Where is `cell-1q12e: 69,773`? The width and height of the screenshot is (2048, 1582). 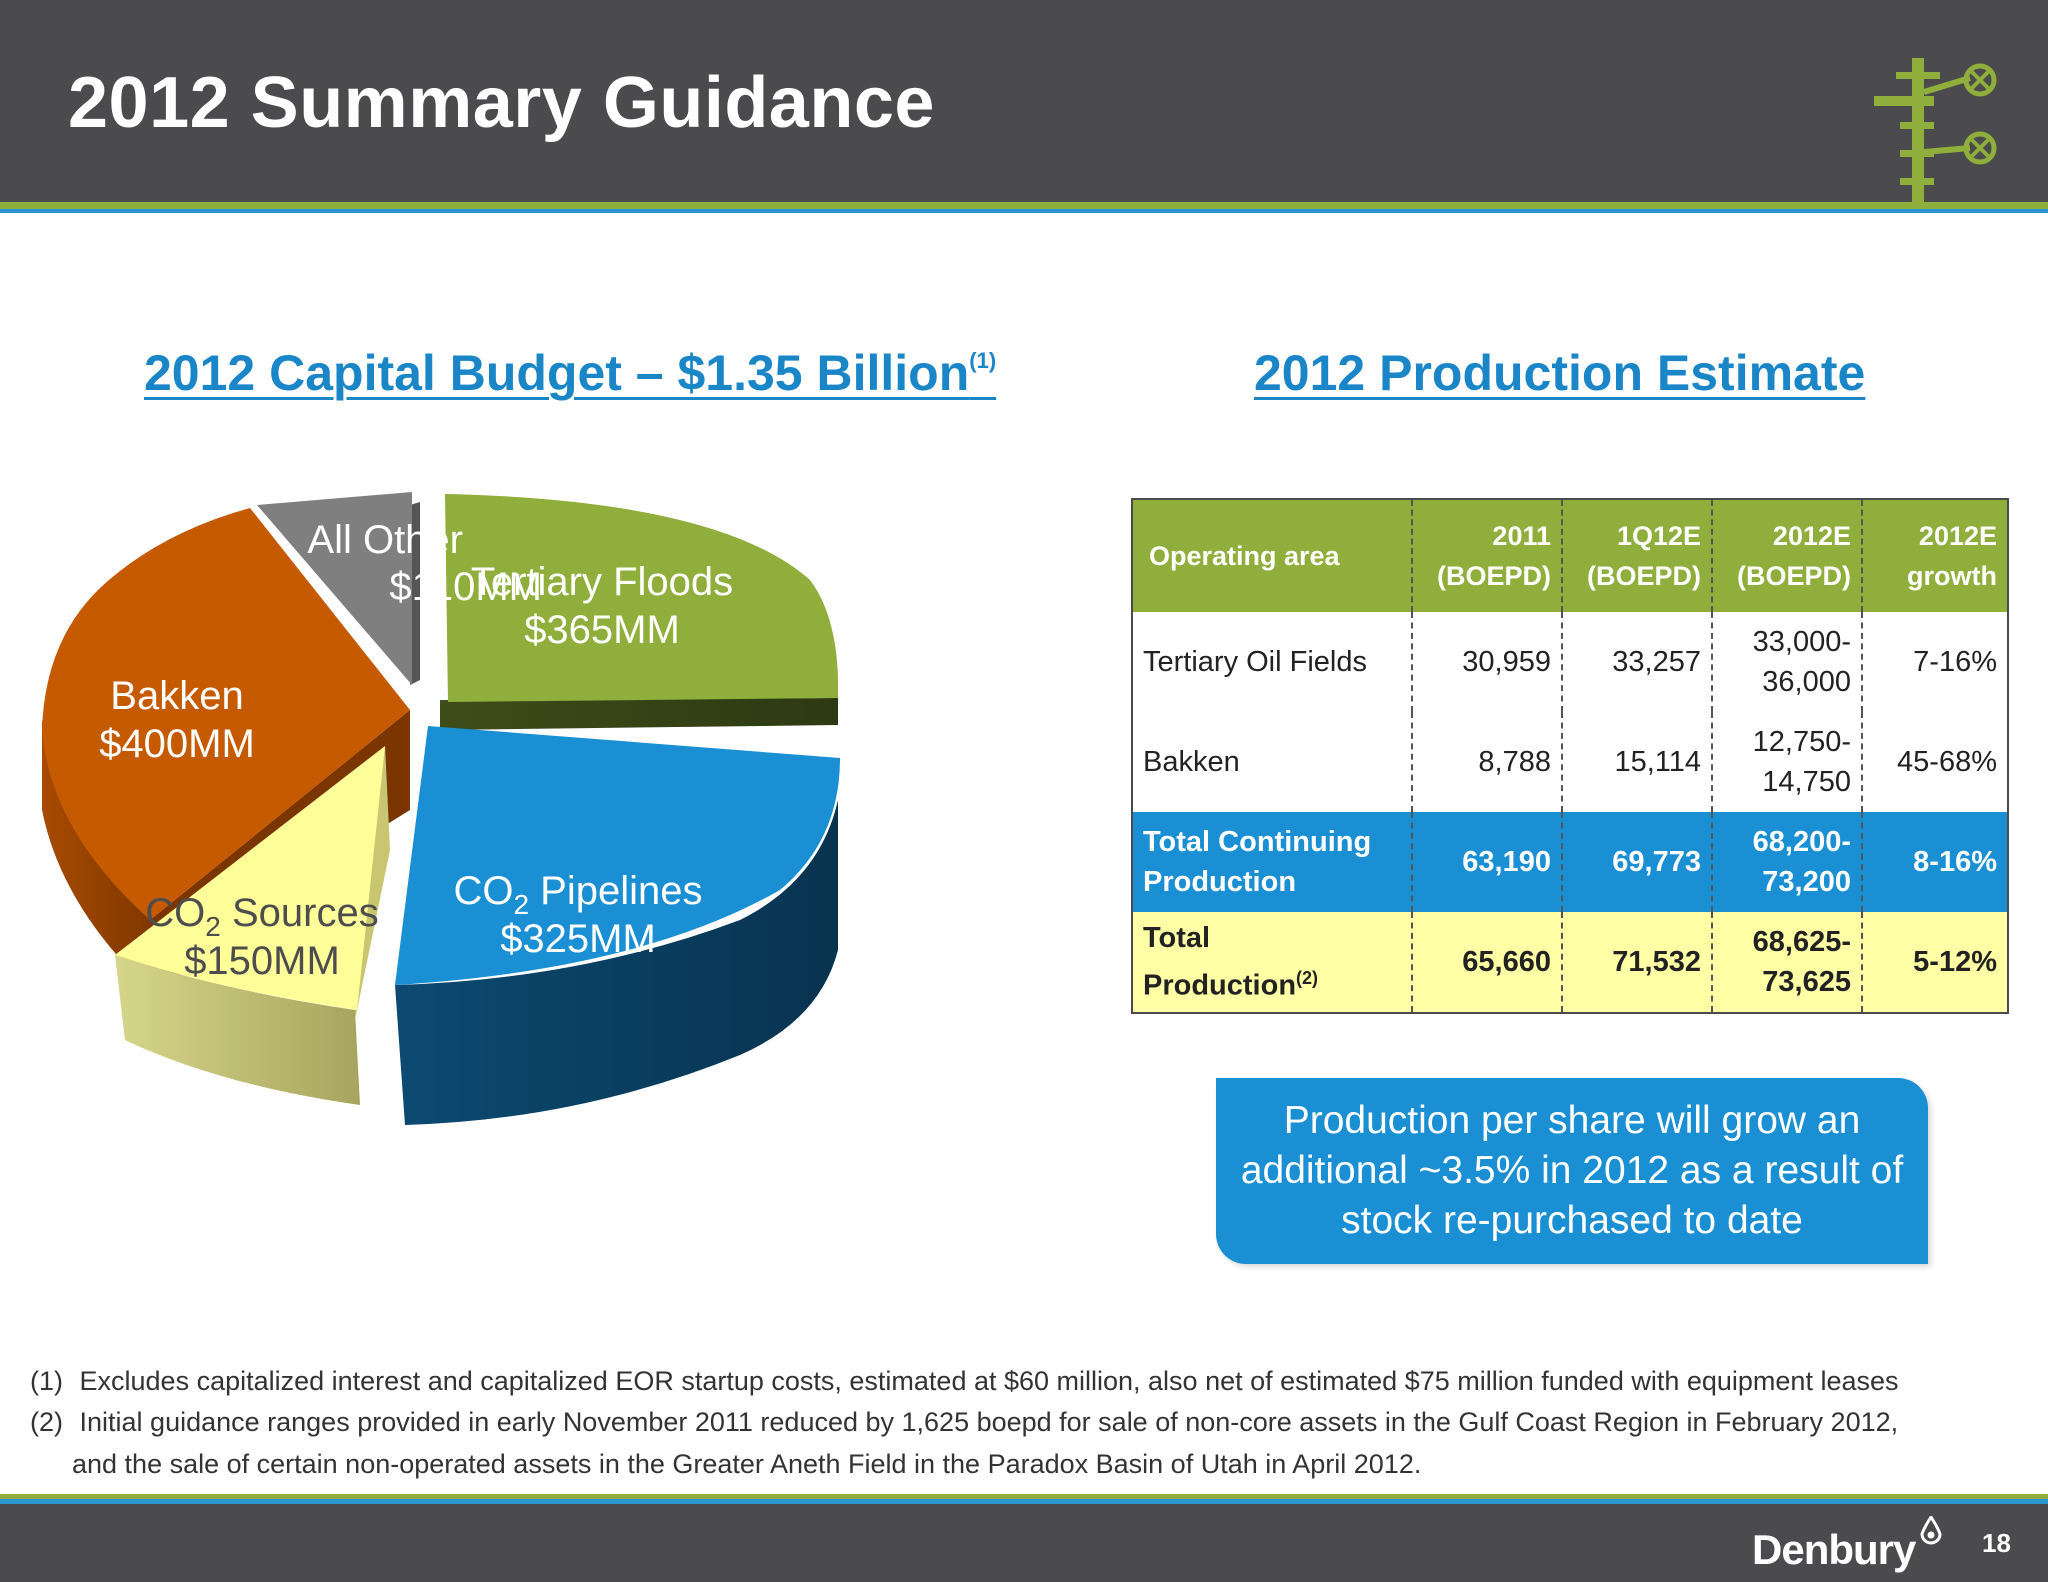
cell-1q12e: 69,773 is located at coordinates (1636, 862).